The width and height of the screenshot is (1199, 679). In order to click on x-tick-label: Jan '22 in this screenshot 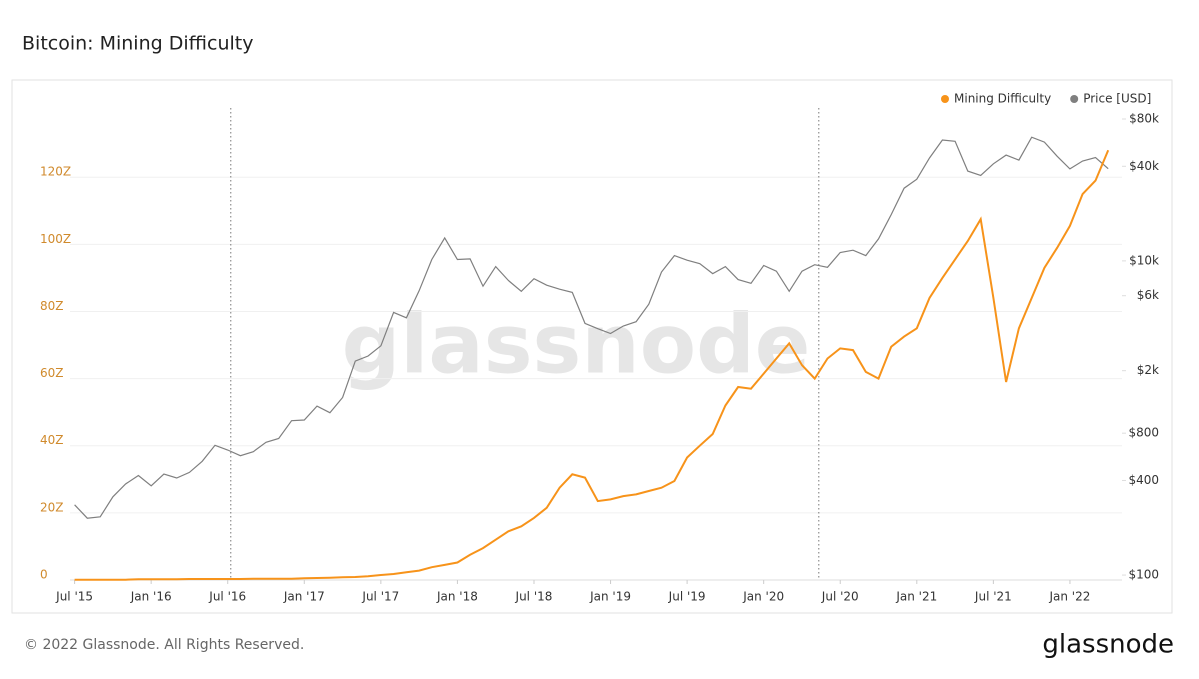, I will do `click(1069, 597)`.